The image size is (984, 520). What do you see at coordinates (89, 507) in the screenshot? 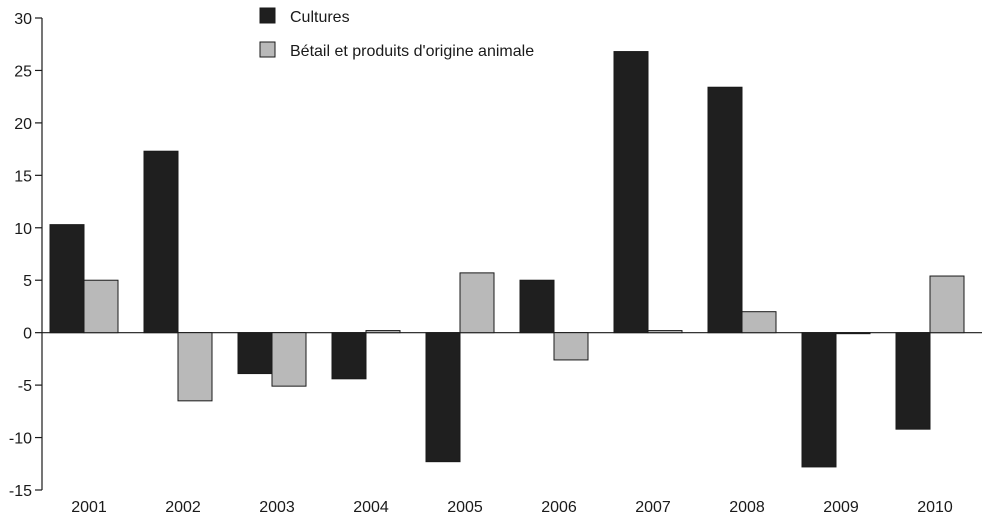
I see `x-tick-label: 2001` at bounding box center [89, 507].